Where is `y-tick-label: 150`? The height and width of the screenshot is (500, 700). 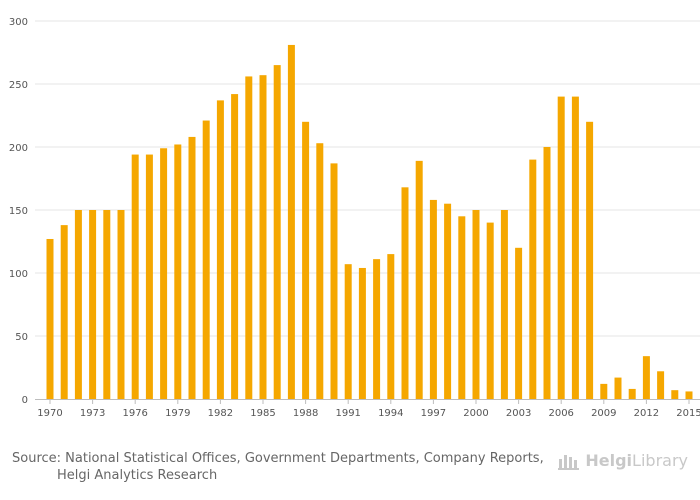 y-tick-label: 150 is located at coordinates (18, 211).